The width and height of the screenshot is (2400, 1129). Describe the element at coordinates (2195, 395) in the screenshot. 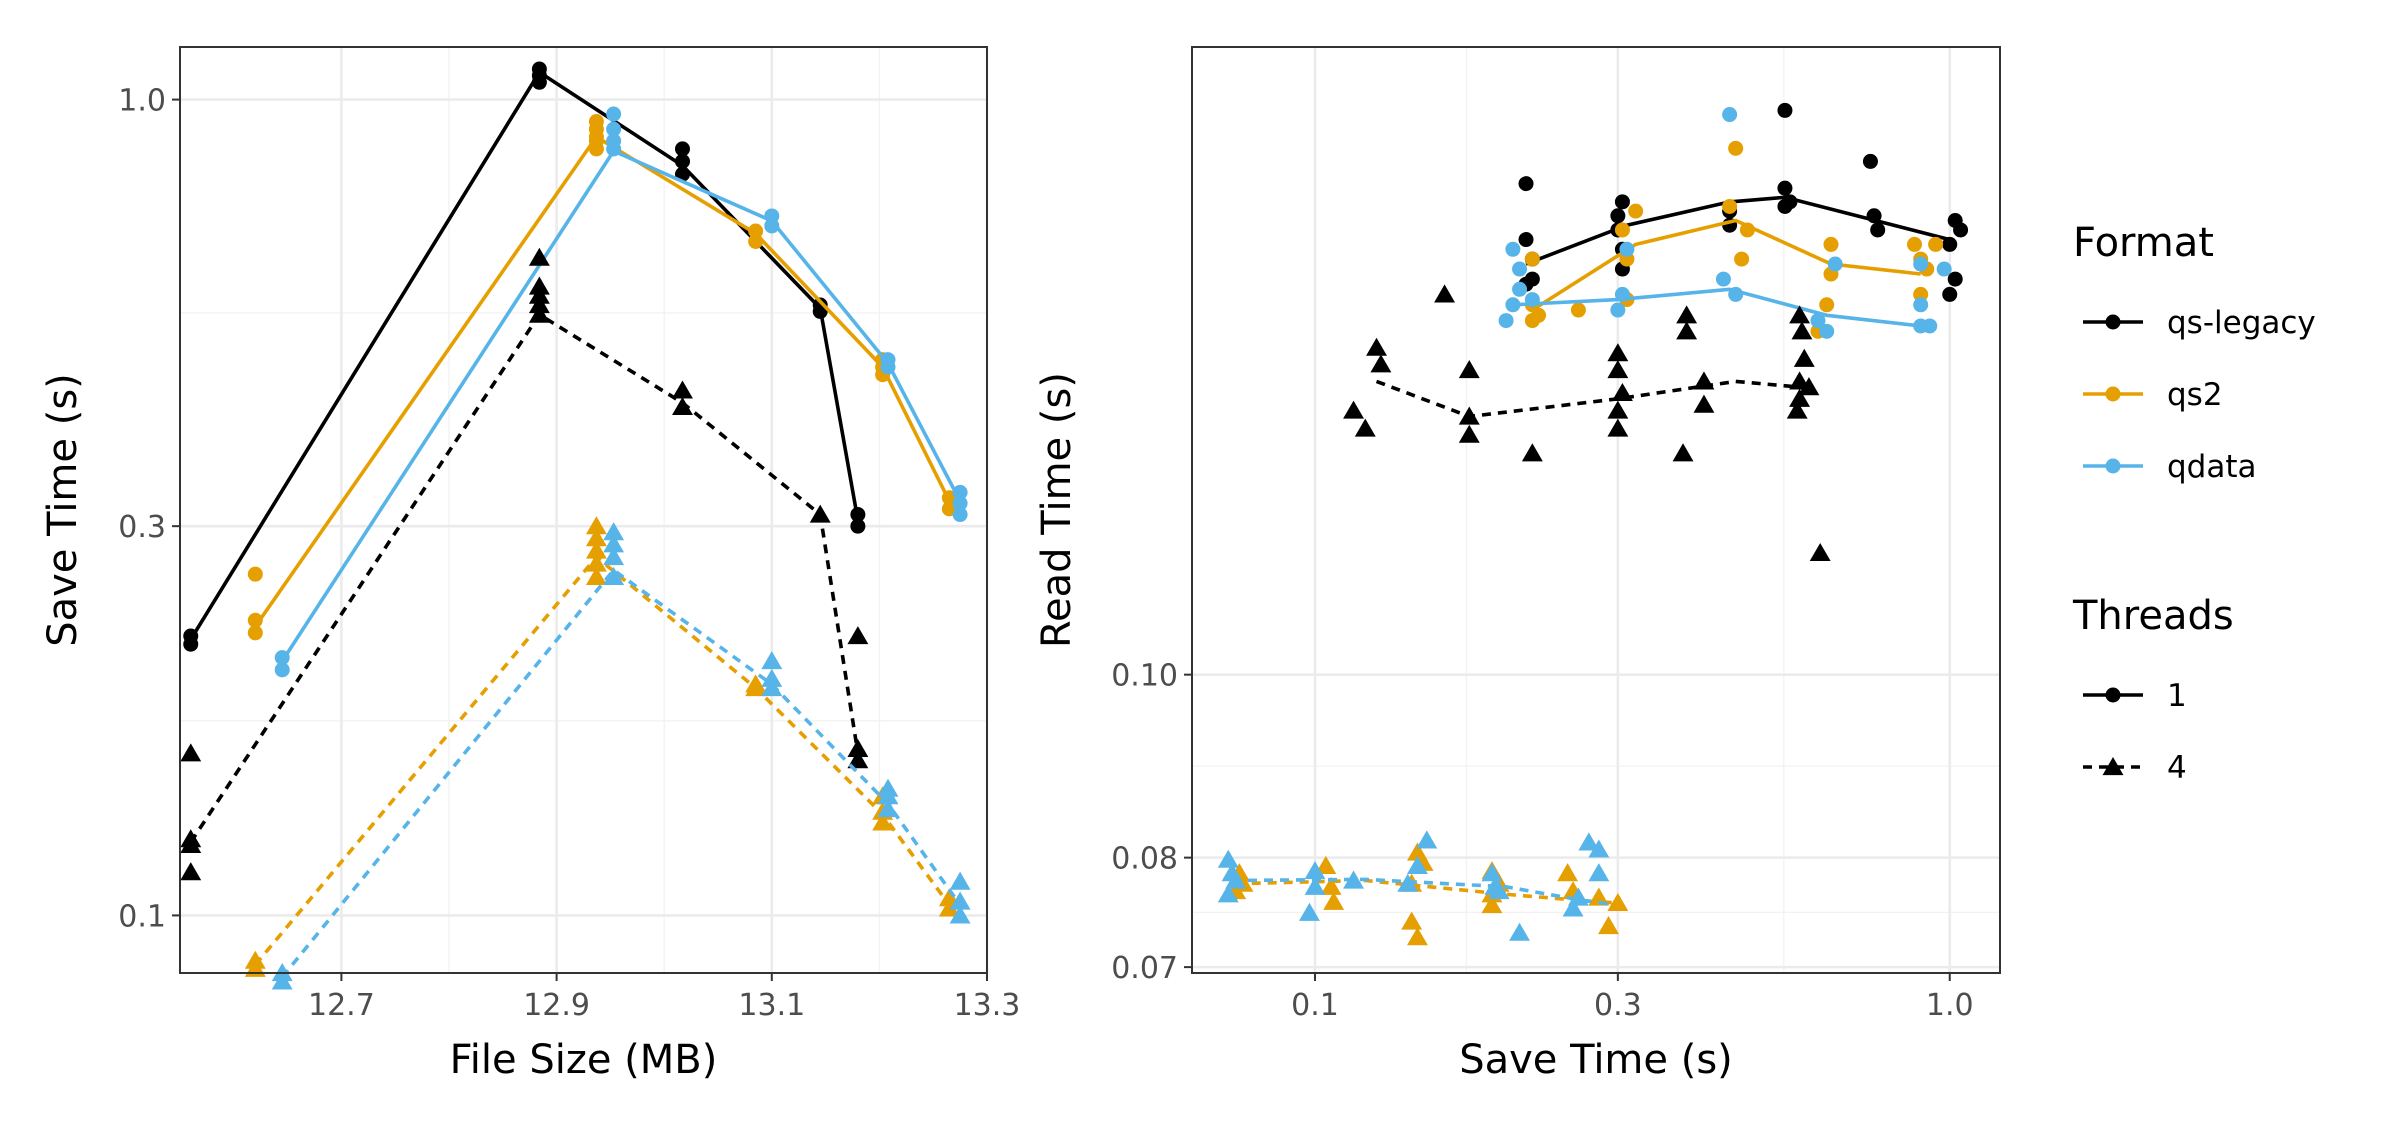

I see `legend-format-qs2-label: qs2` at that location.